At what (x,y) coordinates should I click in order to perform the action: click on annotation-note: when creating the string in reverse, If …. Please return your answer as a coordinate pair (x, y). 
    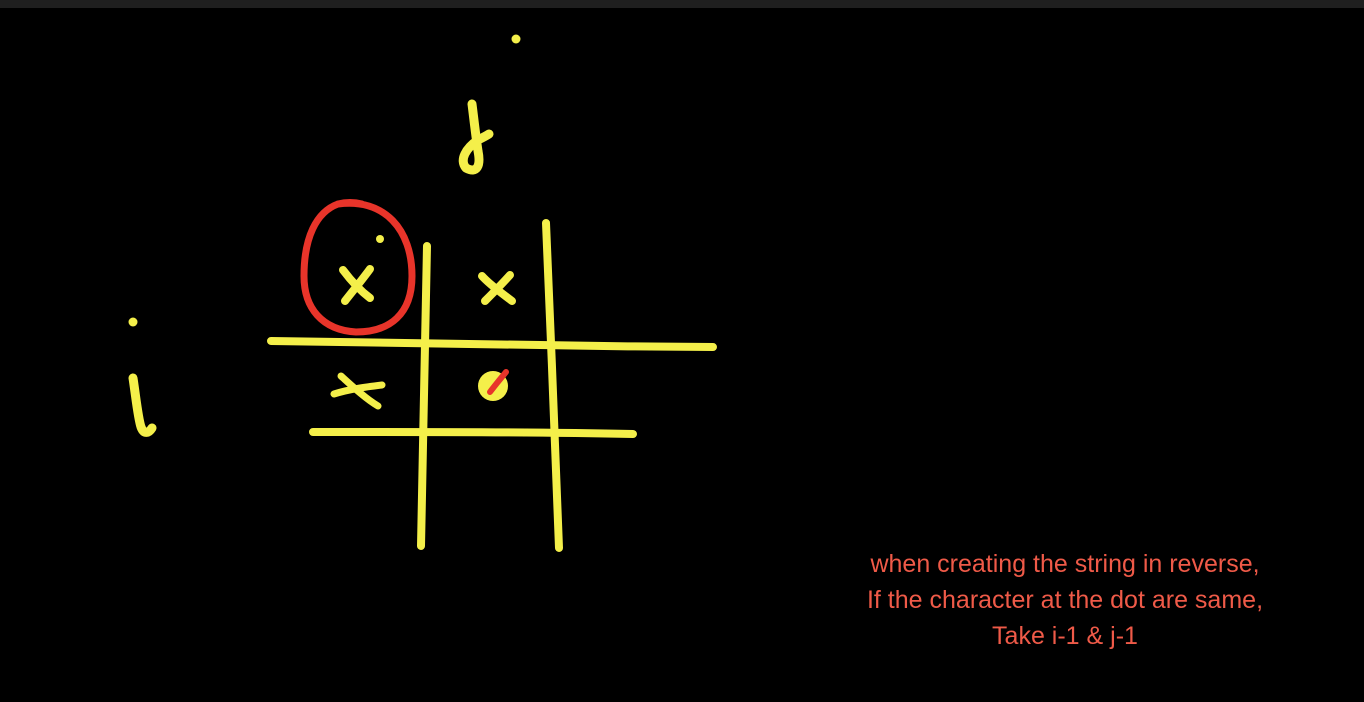
    Looking at the image, I should click on (1065, 600).